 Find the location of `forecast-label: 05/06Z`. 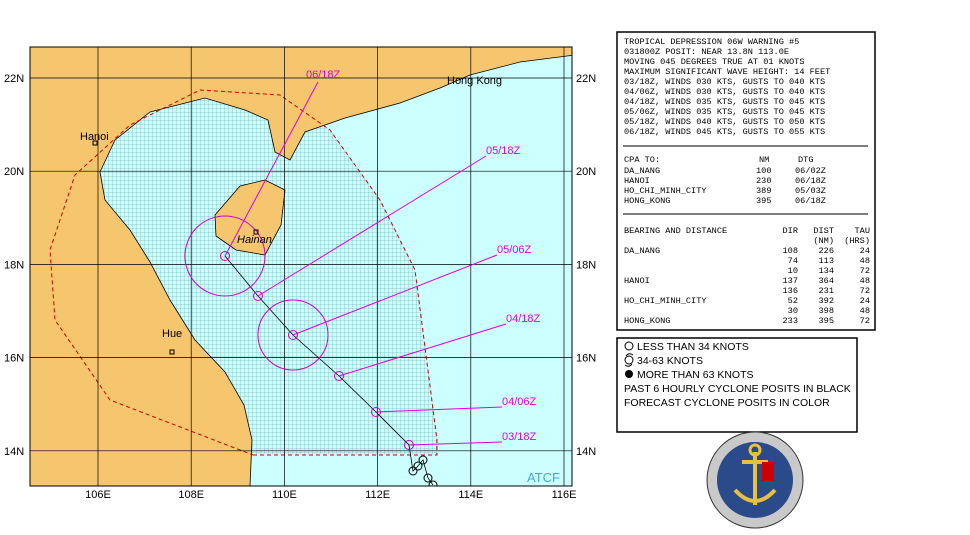

forecast-label: 05/06Z is located at coordinates (514, 250).